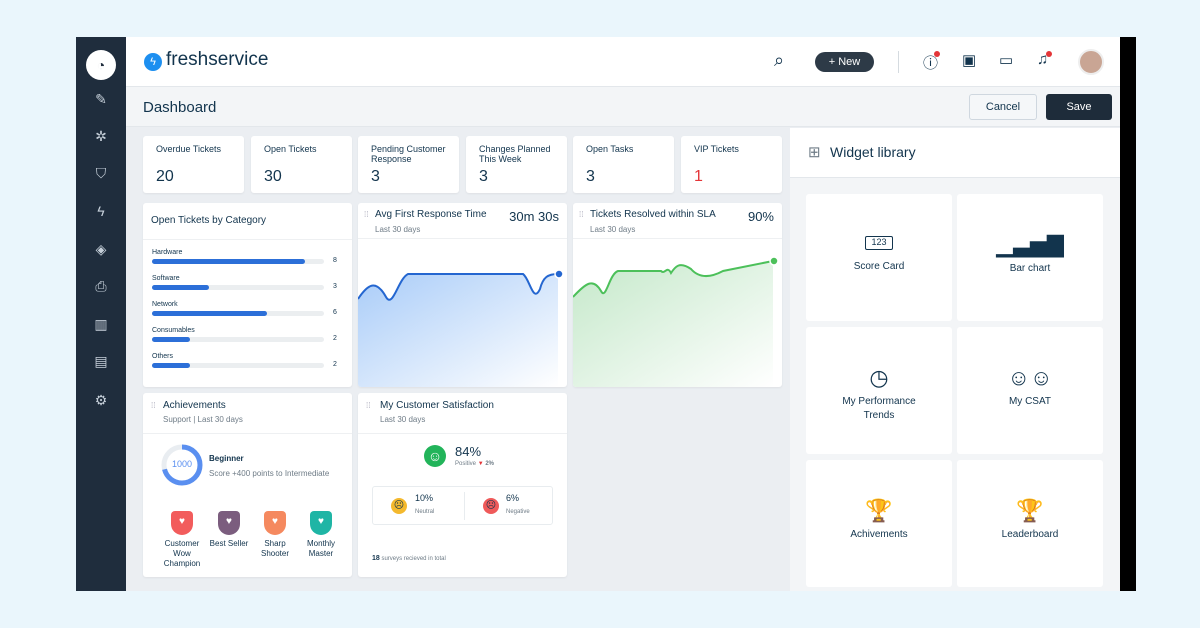  I want to click on achievement-badge: ♥ Monthly Master, so click(321, 535).